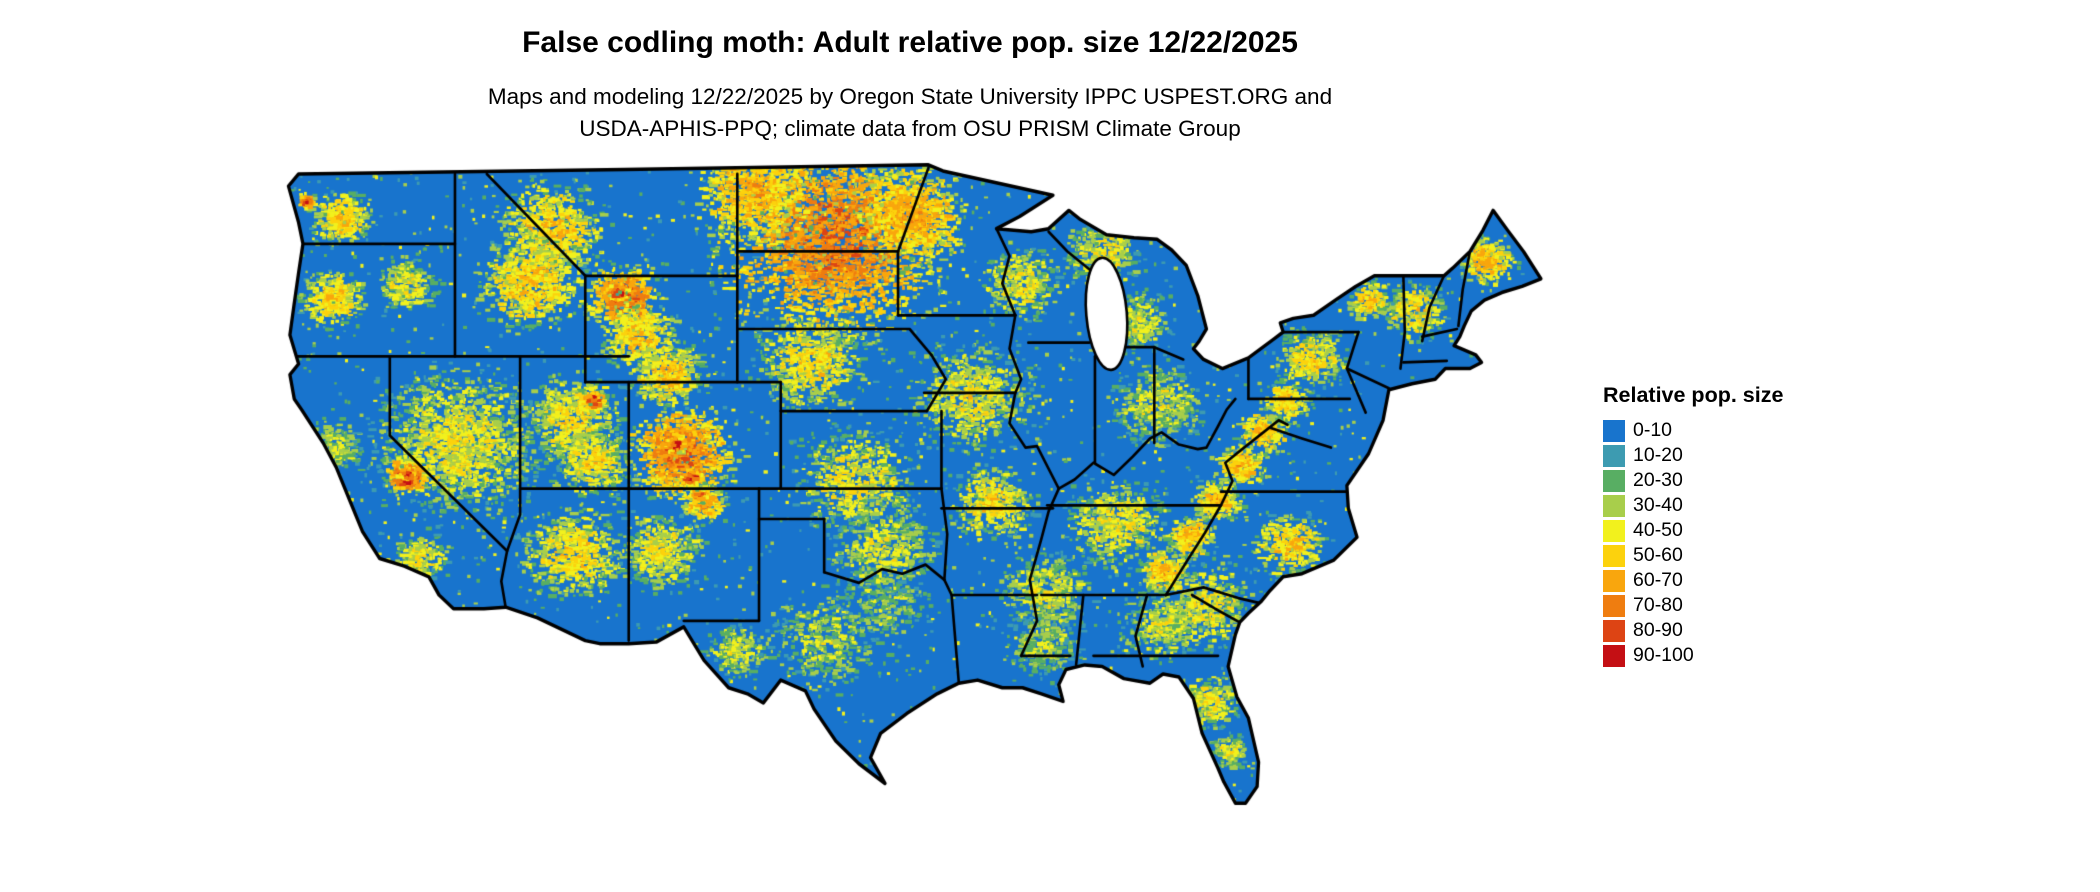 Image resolution: width=2100 pixels, height=892 pixels. What do you see at coordinates (1658, 580) in the screenshot?
I see `legend-item-label: 60-70` at bounding box center [1658, 580].